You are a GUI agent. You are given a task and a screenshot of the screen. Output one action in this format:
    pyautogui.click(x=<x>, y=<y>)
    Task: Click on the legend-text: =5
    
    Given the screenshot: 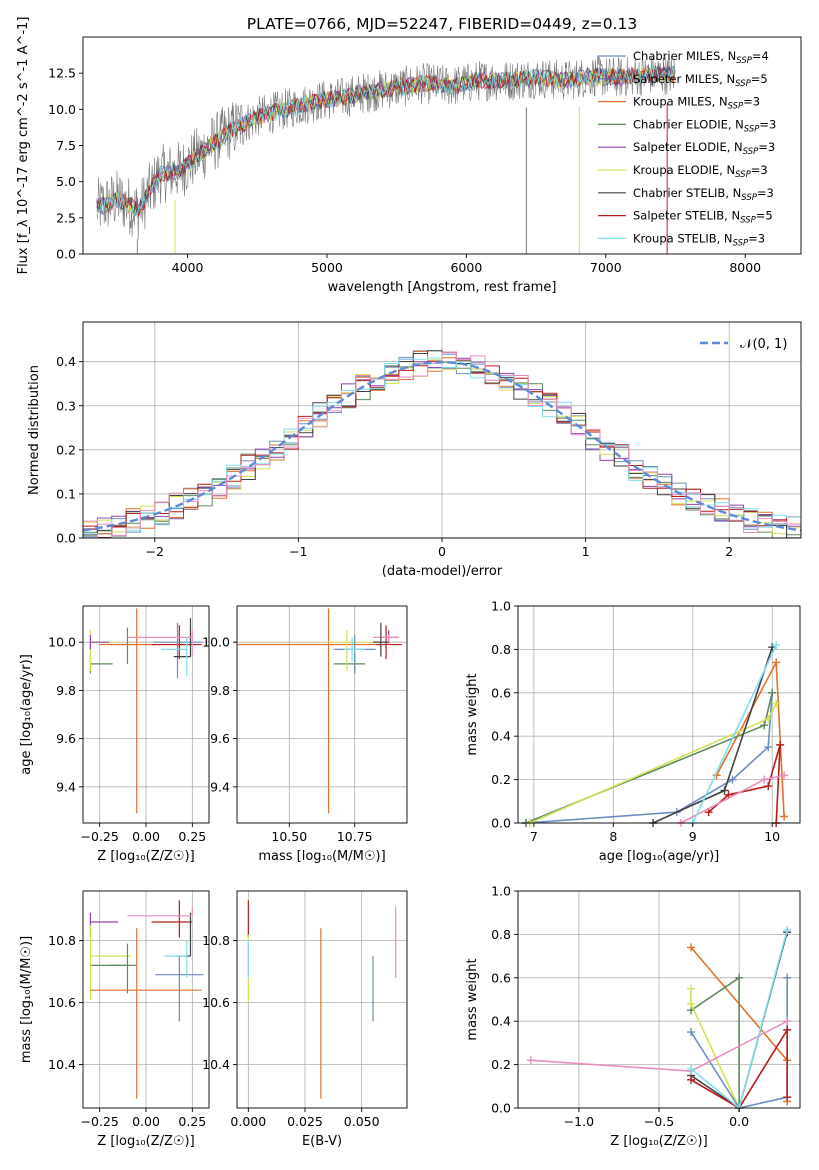 What is the action you would take?
    pyautogui.click(x=764, y=216)
    